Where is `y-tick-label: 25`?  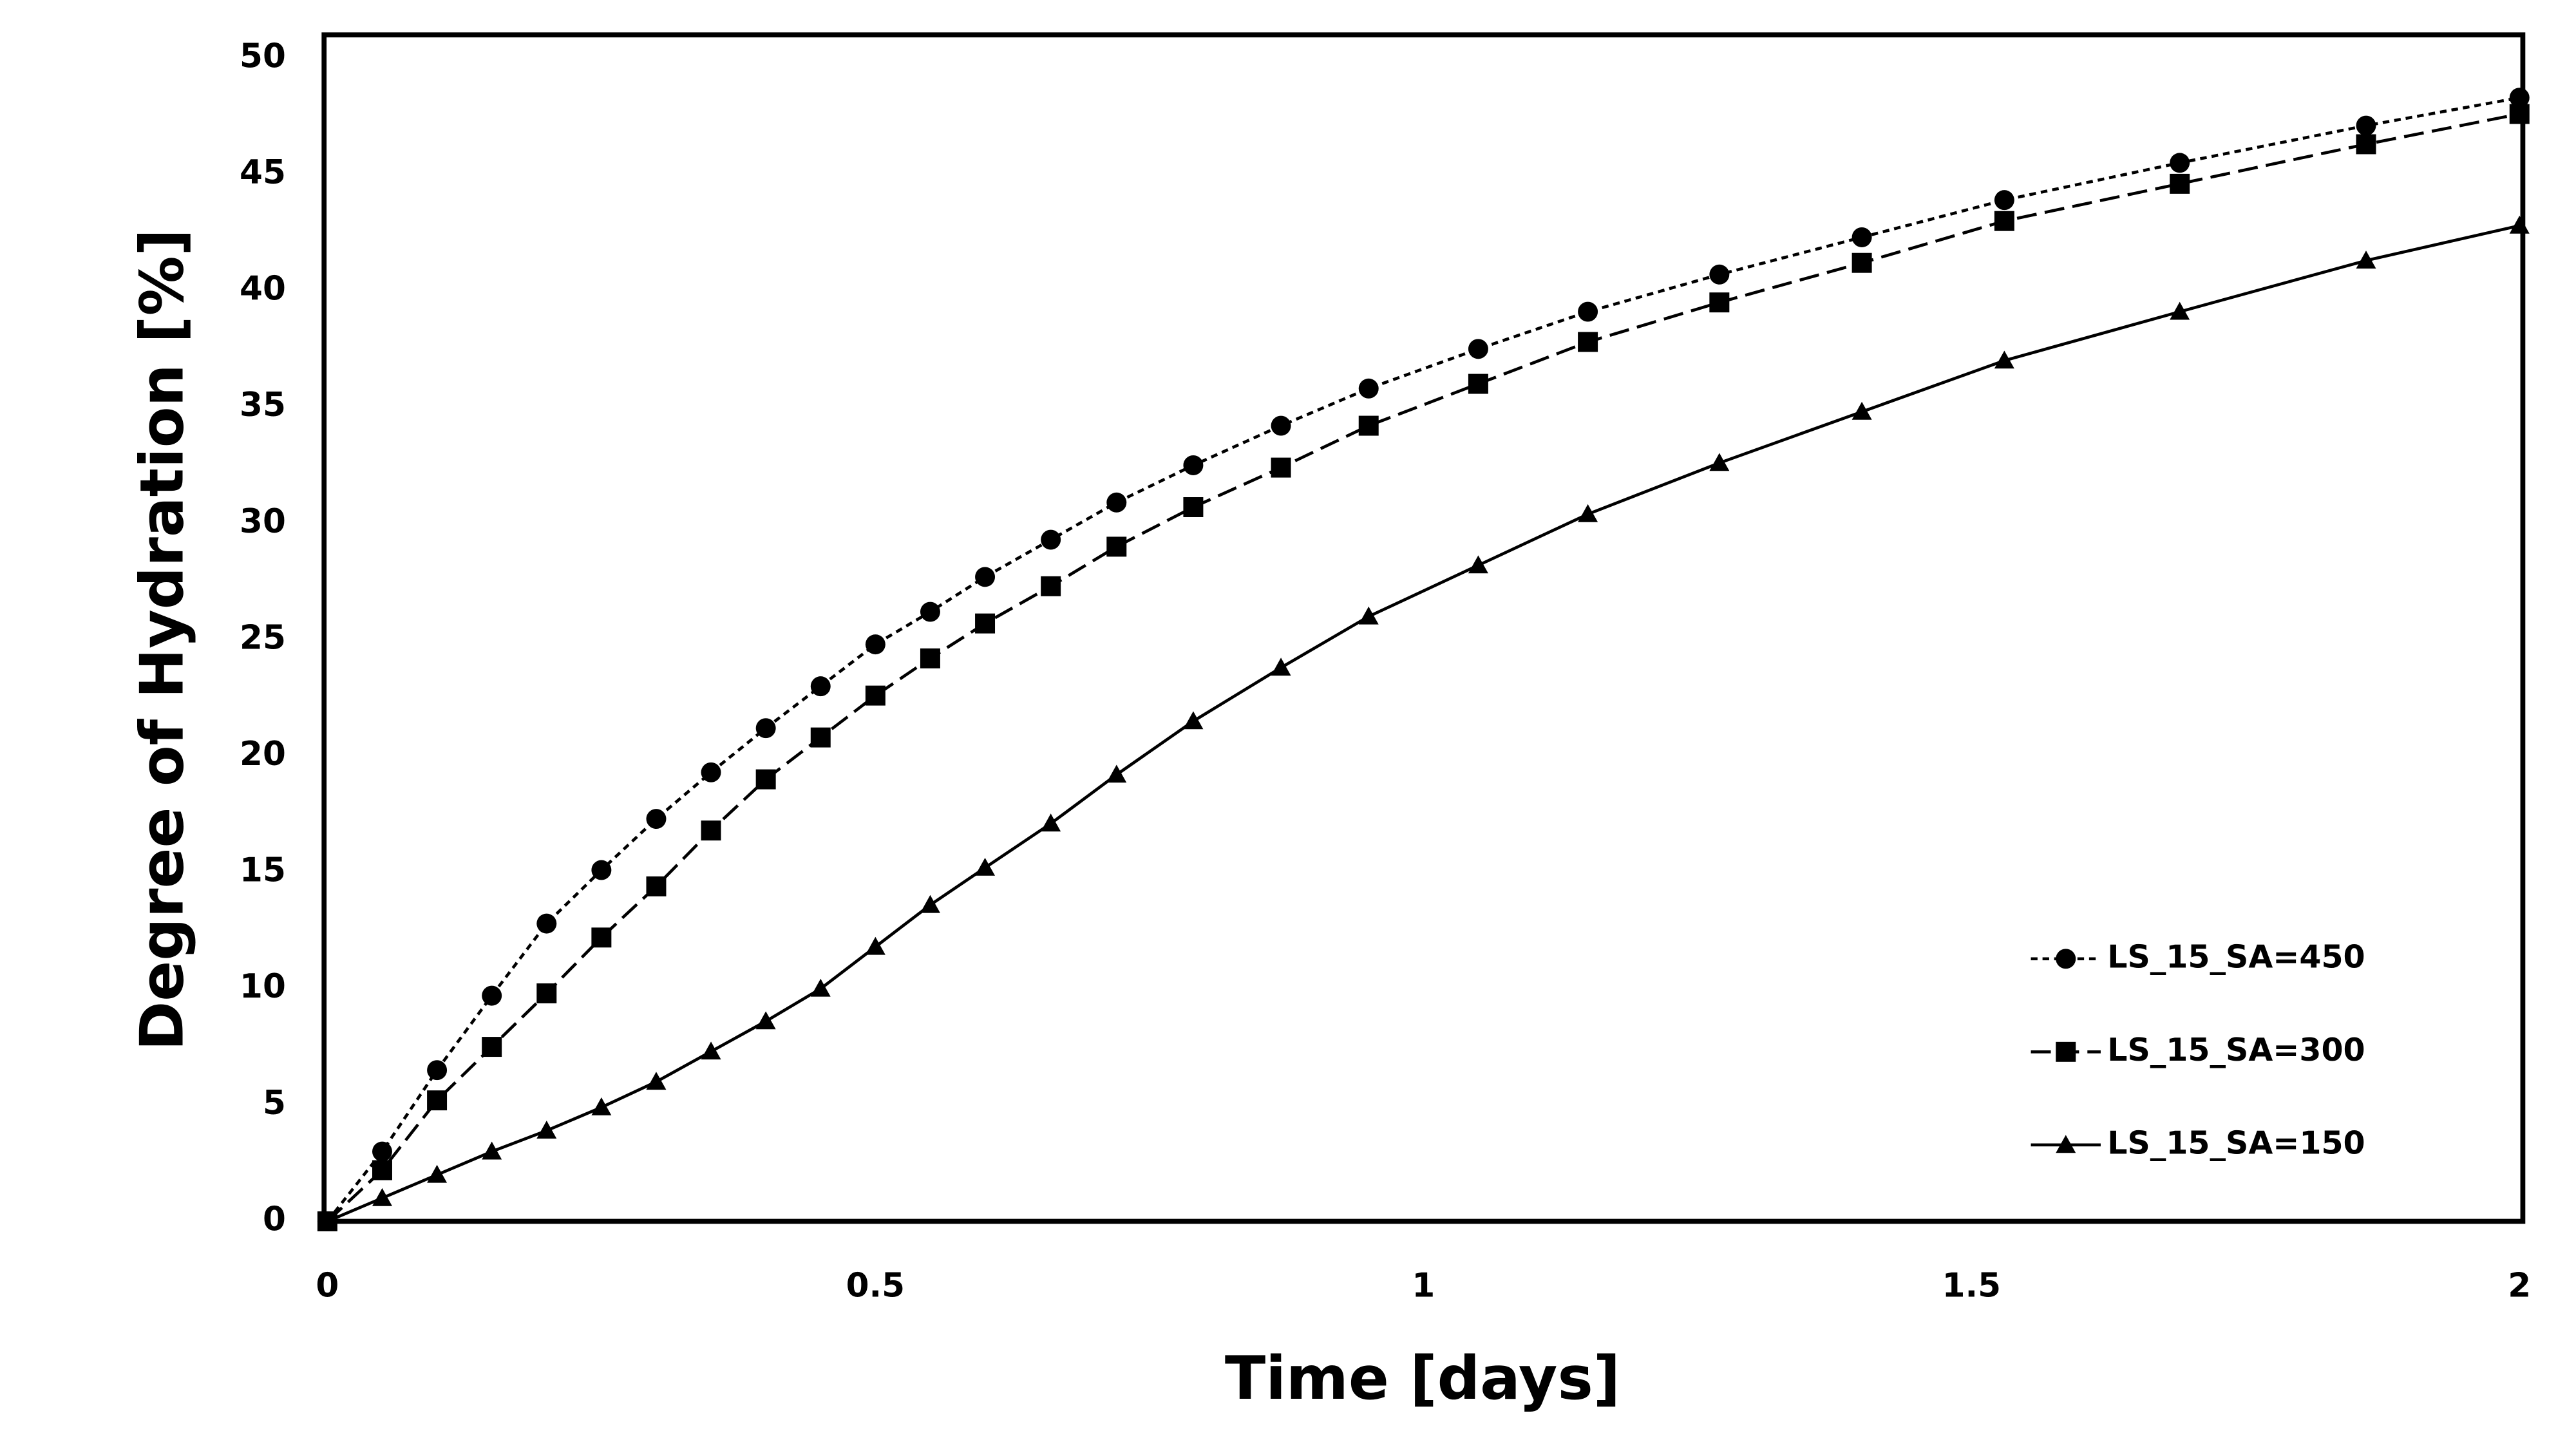
y-tick-label: 25 is located at coordinates (263, 637).